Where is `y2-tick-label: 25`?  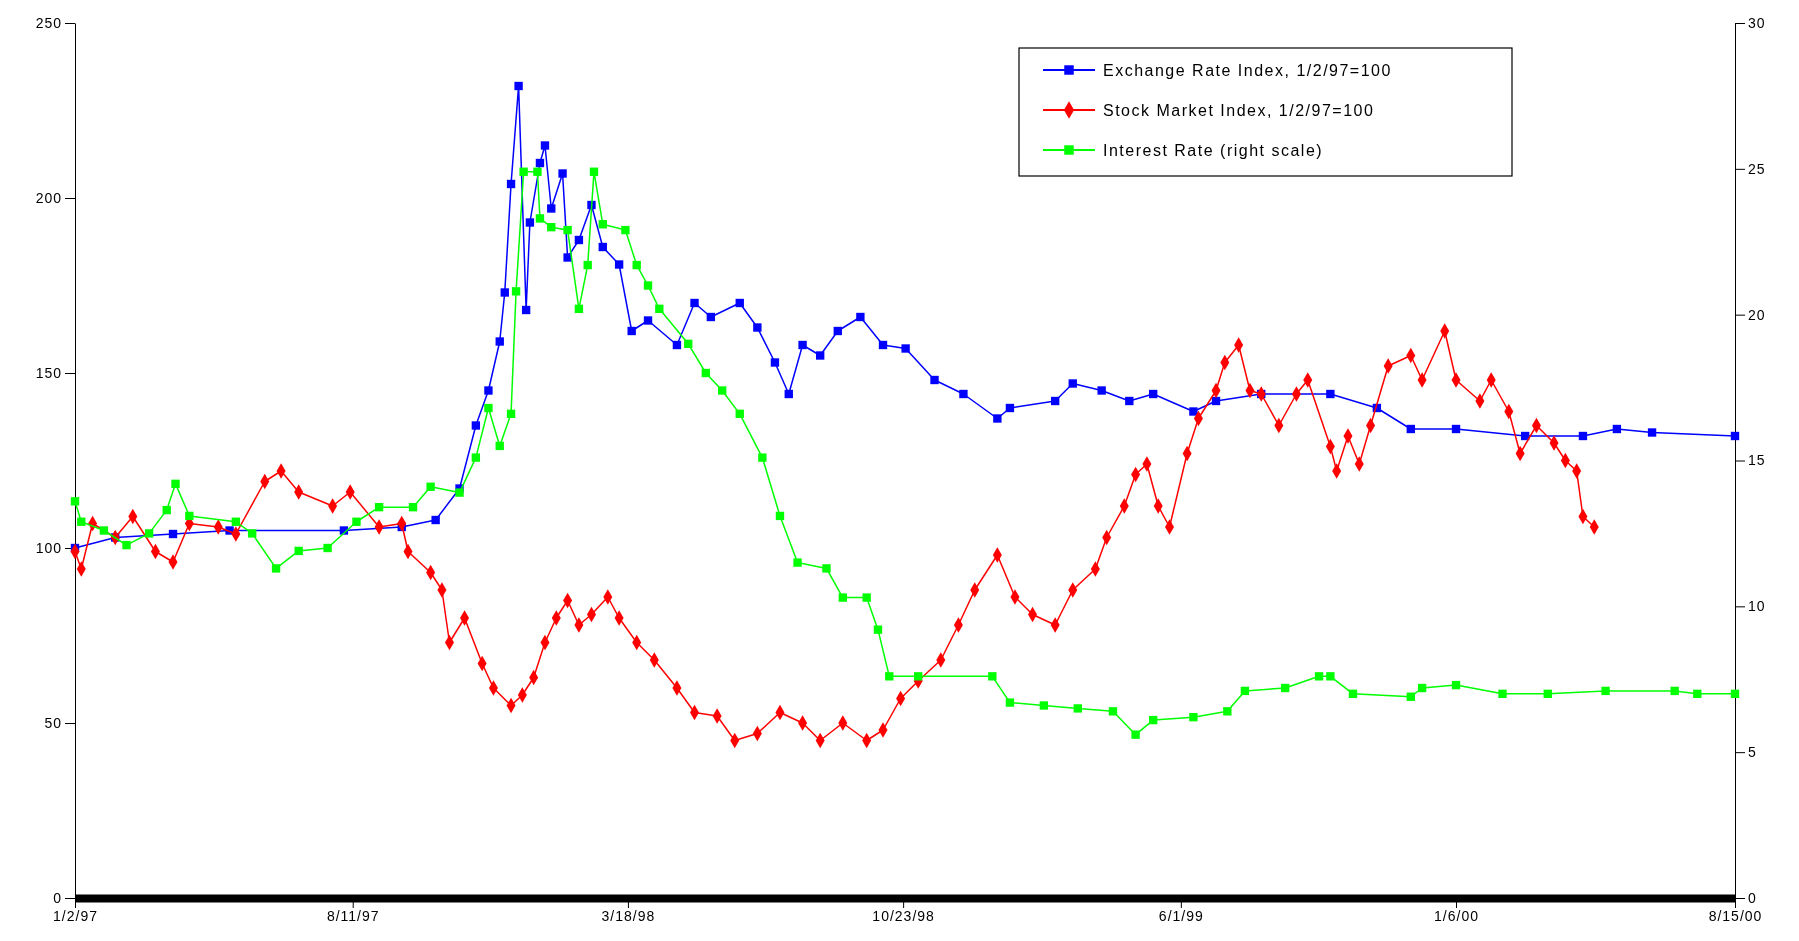 y2-tick-label: 25 is located at coordinates (1757, 168).